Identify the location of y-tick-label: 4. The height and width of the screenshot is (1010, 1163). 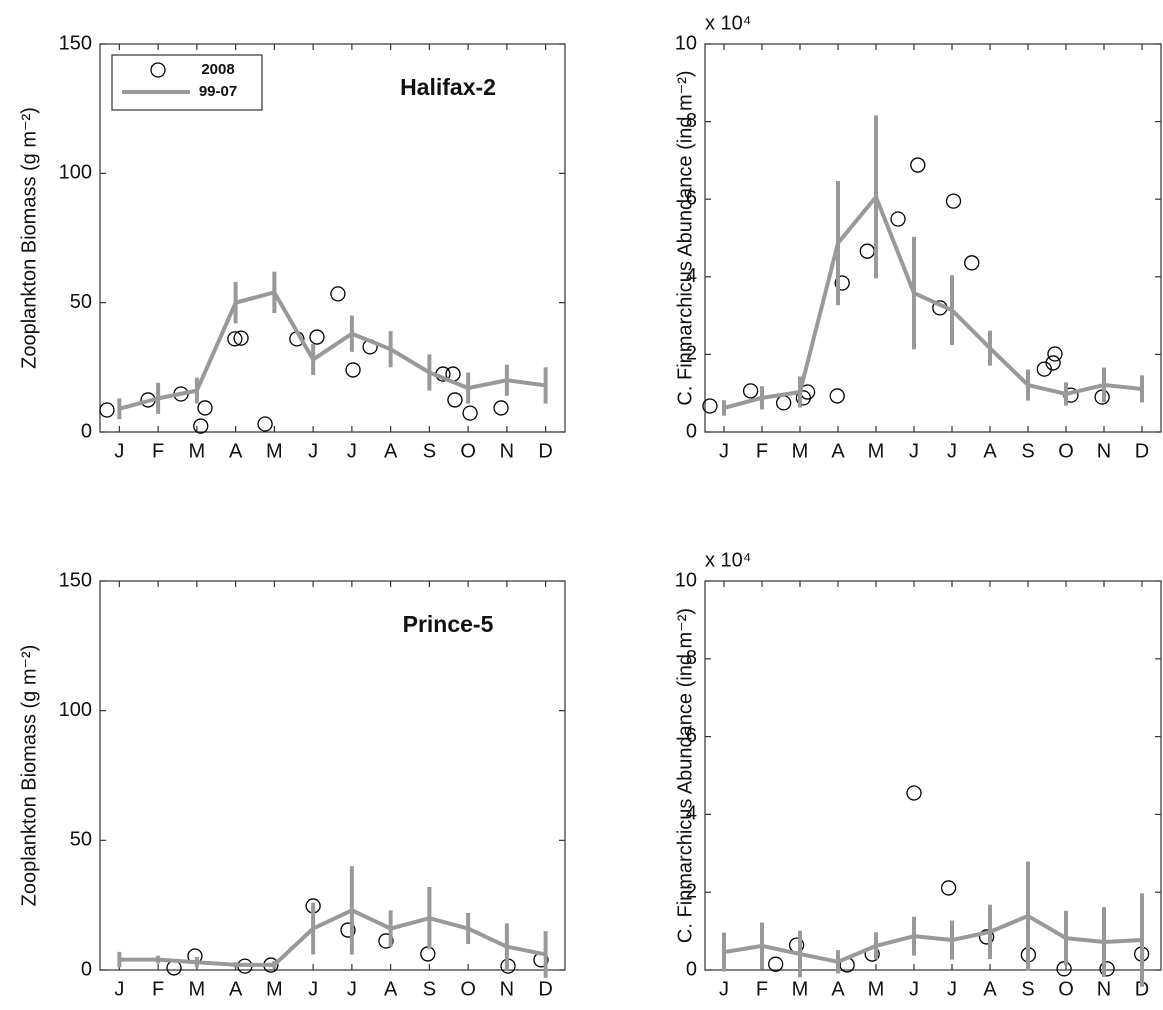
(691, 276).